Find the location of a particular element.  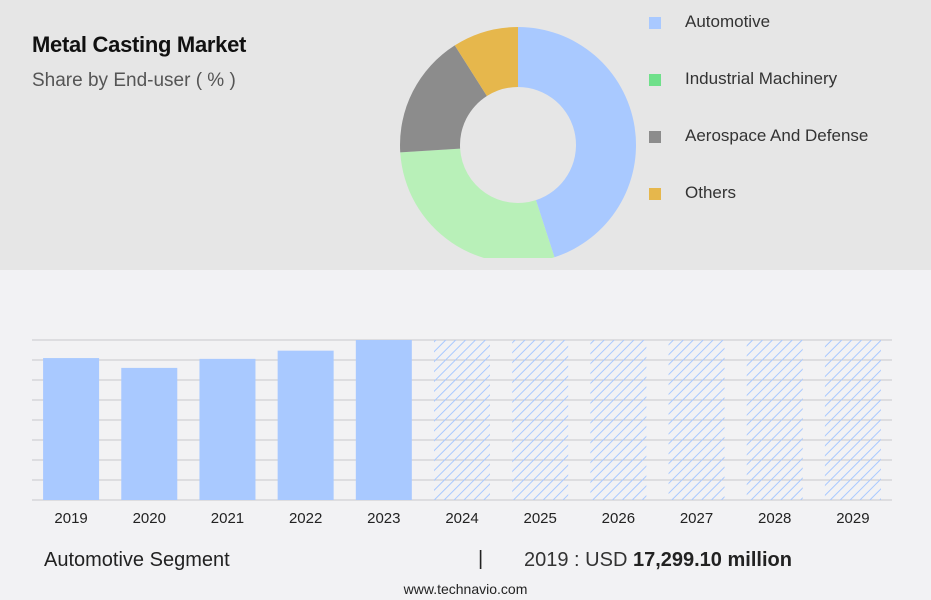

legend-label: Others is located at coordinates (711, 192).